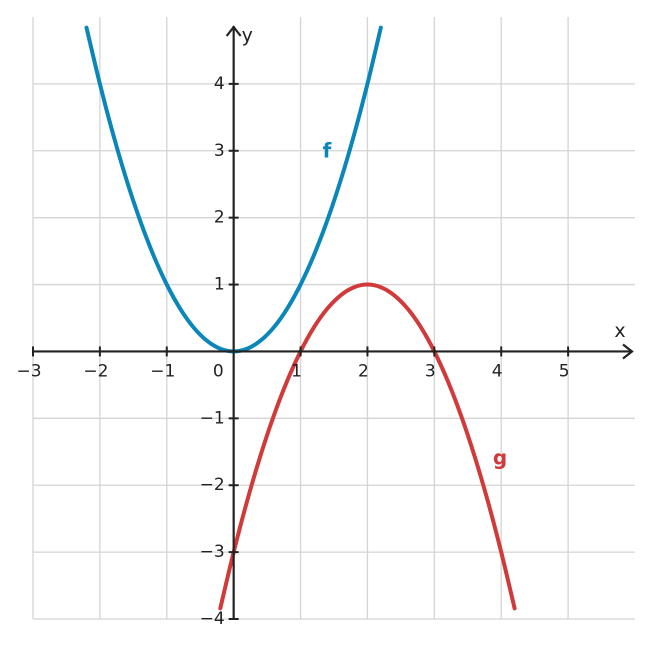 Image resolution: width=653 pixels, height=648 pixels. Describe the element at coordinates (233, 31) in the screenshot. I see `y-axis-arrow` at that location.